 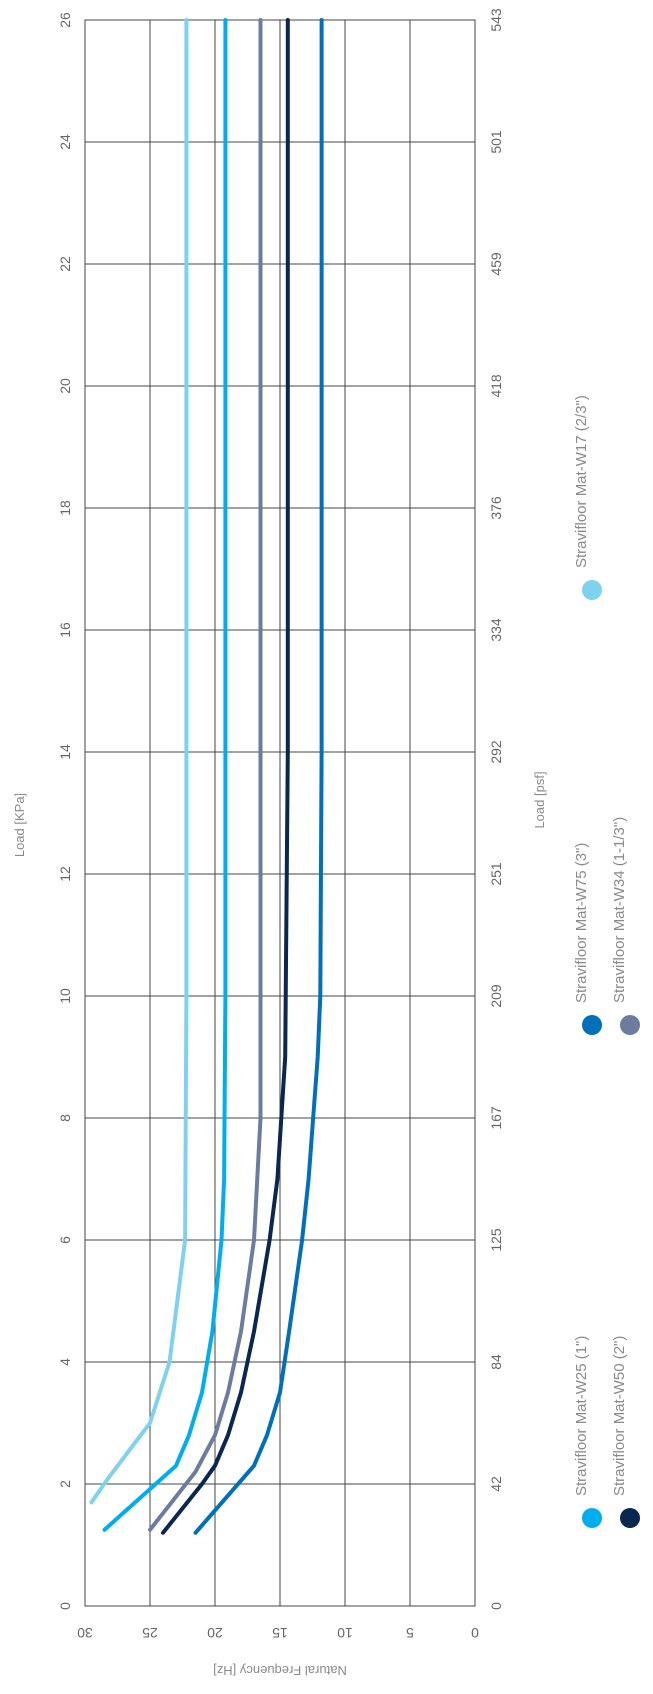 I want to click on x-primary-tick-label: 18, so click(x=65, y=508).